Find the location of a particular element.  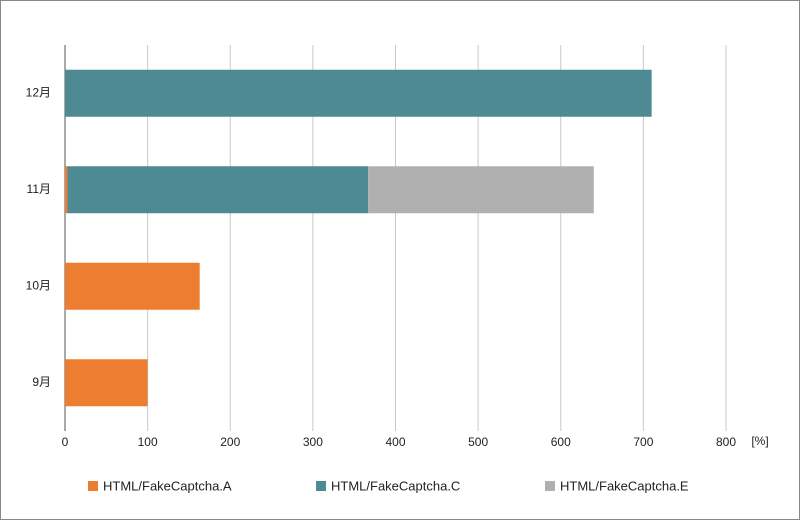

x-tick-label: 200 is located at coordinates (230, 442).